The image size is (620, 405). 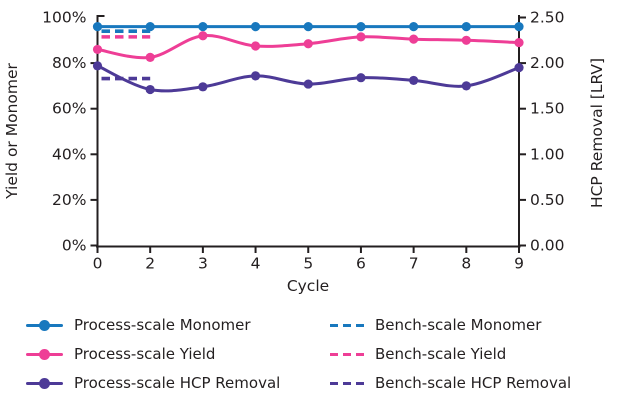 What do you see at coordinates (98, 264) in the screenshot?
I see `svg-text: 0` at bounding box center [98, 264].